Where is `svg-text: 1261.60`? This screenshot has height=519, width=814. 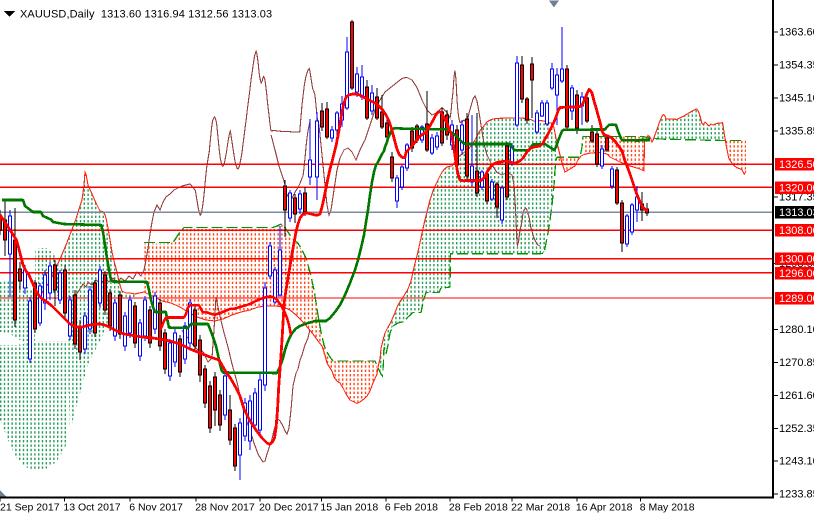
svg-text: 1261.60 is located at coordinates (796, 396).